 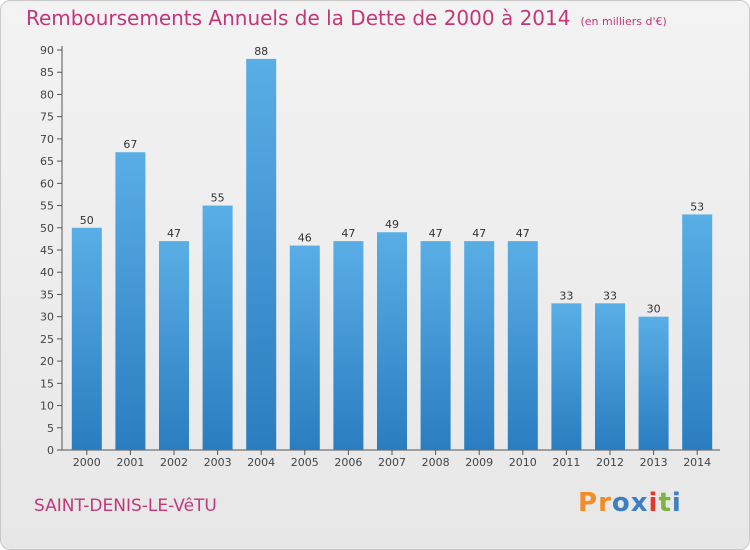 What do you see at coordinates (305, 462) in the screenshot?
I see `x-tick-label: 2005` at bounding box center [305, 462].